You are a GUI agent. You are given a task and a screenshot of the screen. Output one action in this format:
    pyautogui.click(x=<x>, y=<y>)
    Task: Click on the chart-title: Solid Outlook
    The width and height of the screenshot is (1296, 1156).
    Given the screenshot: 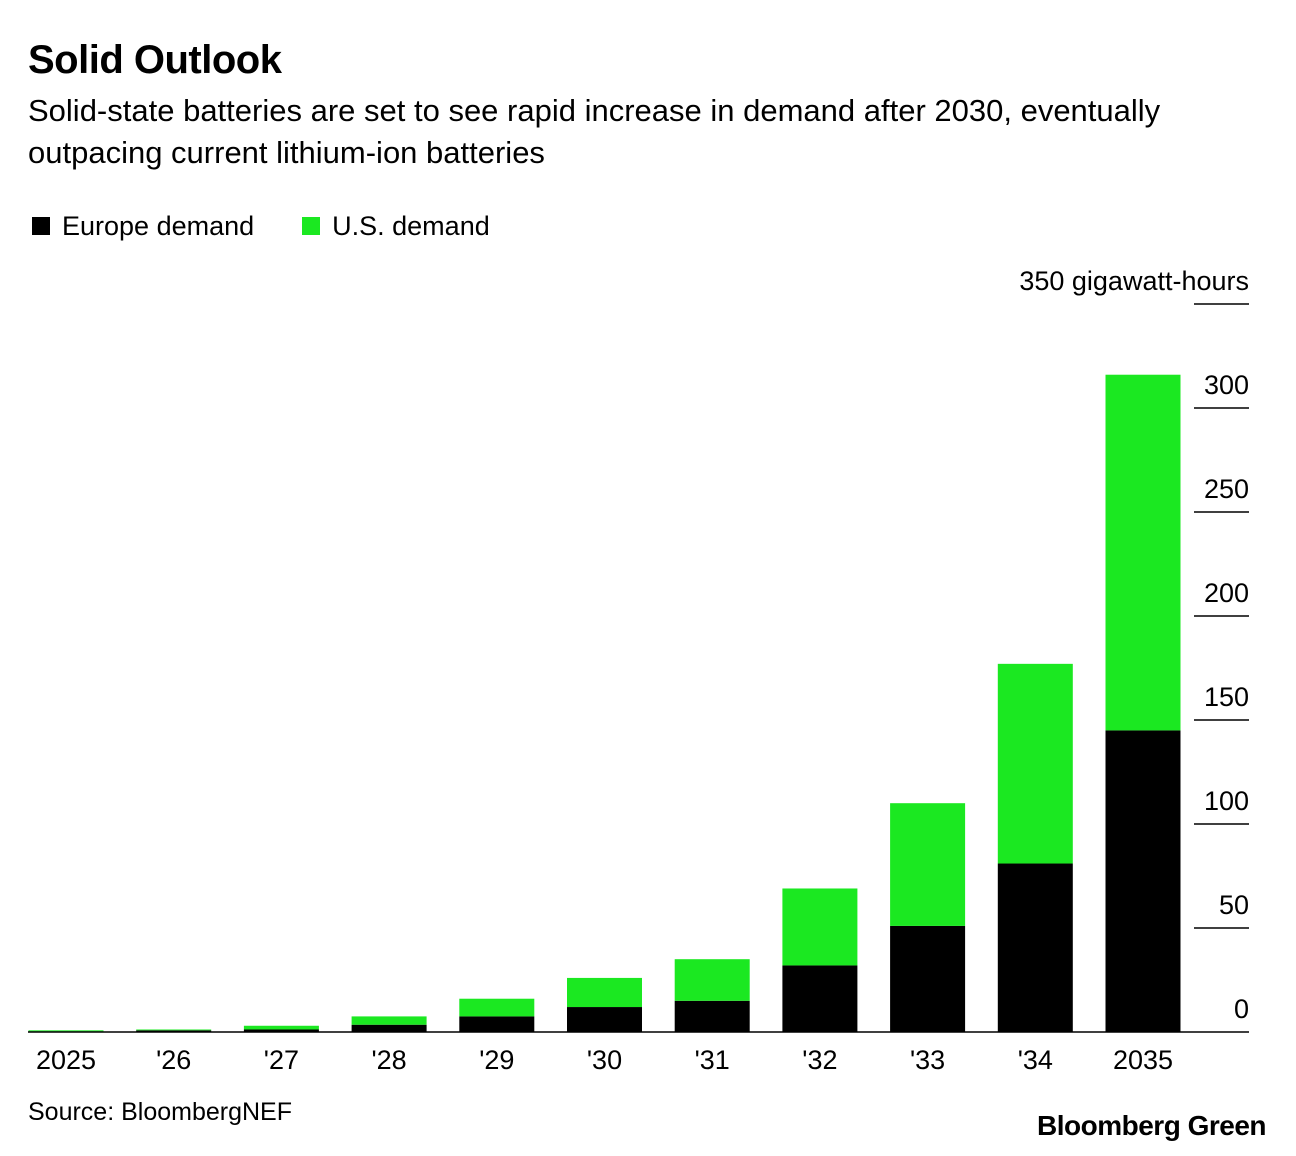 What is the action you would take?
    pyautogui.click(x=155, y=60)
    